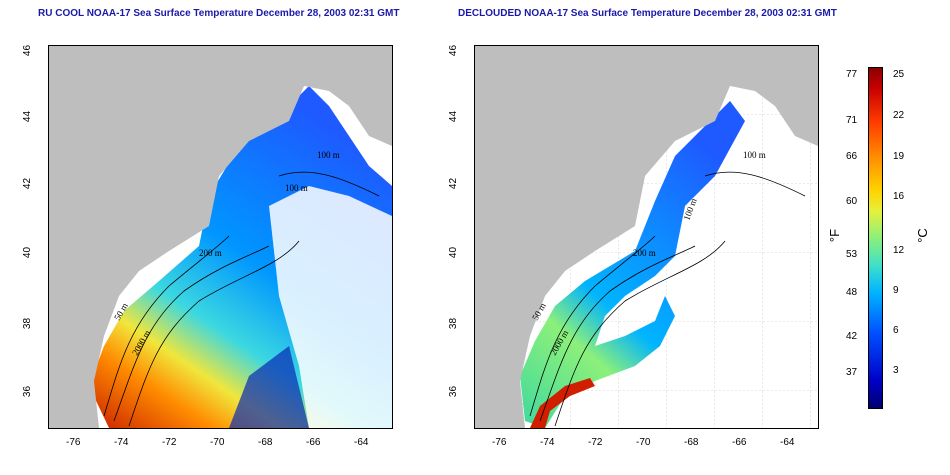 The image size is (950, 475). I want to click on cloud-region, so click(330, 307).